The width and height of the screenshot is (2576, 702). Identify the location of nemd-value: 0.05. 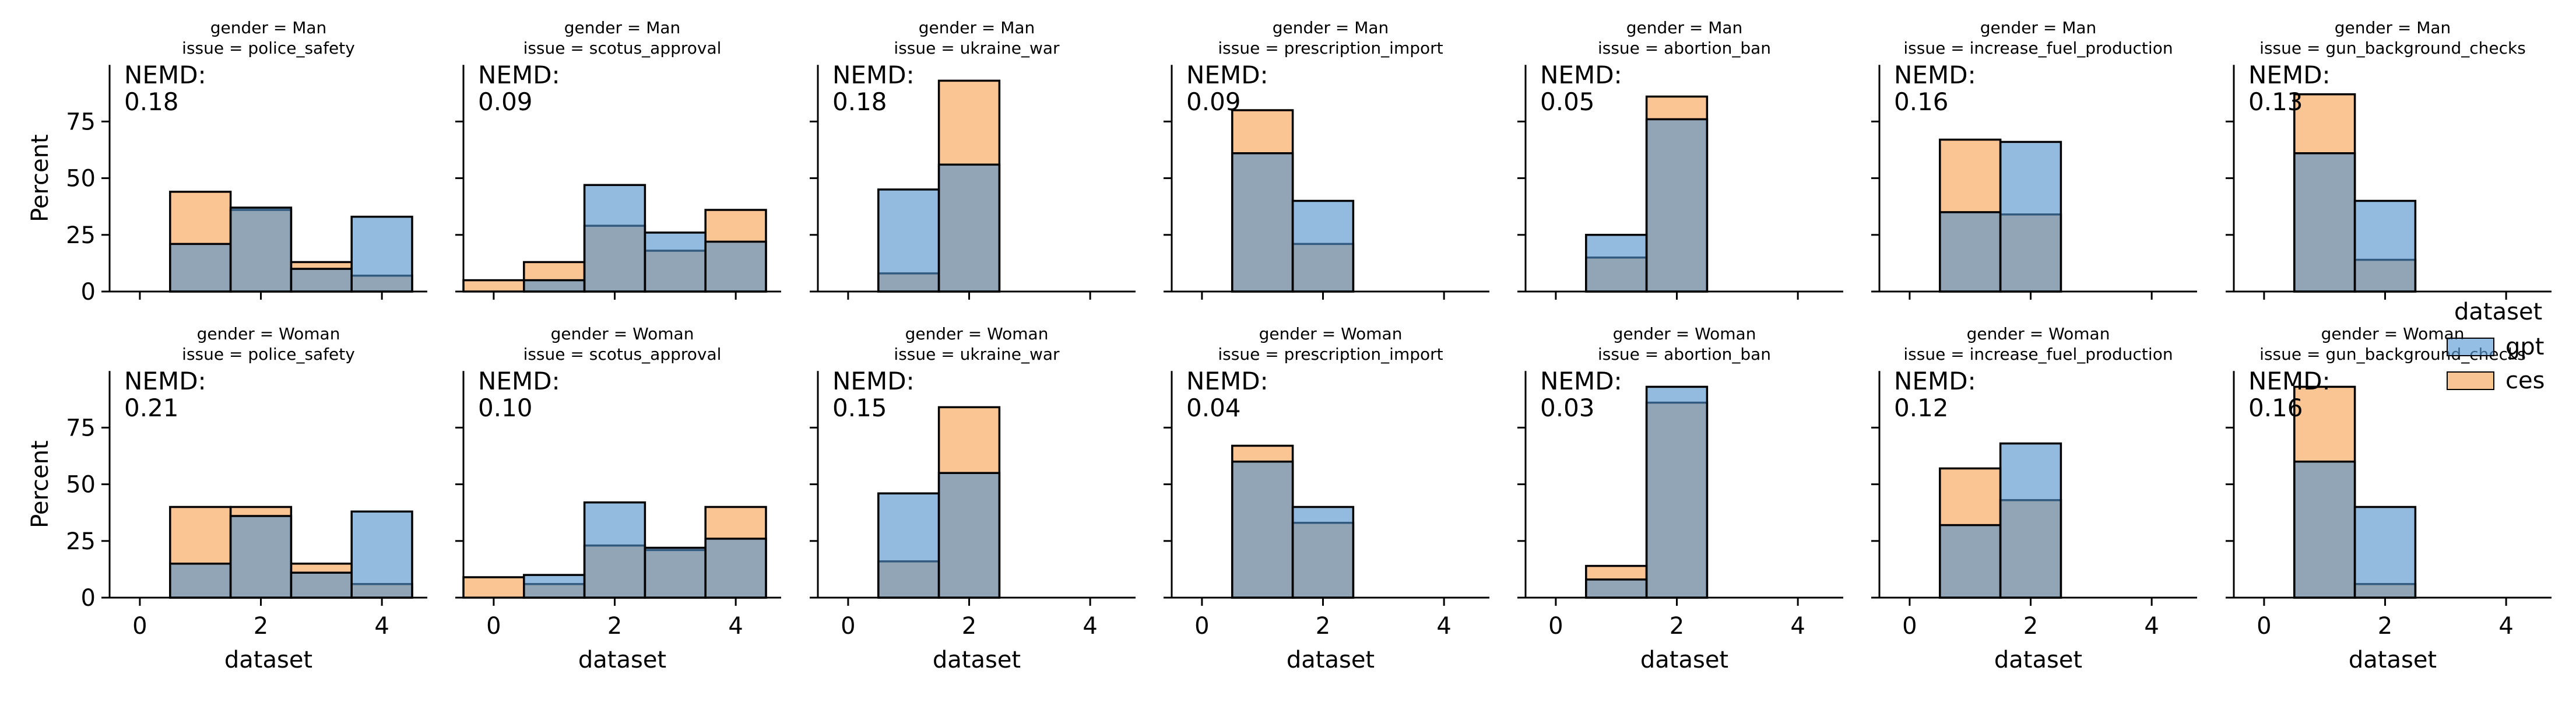
(1567, 101).